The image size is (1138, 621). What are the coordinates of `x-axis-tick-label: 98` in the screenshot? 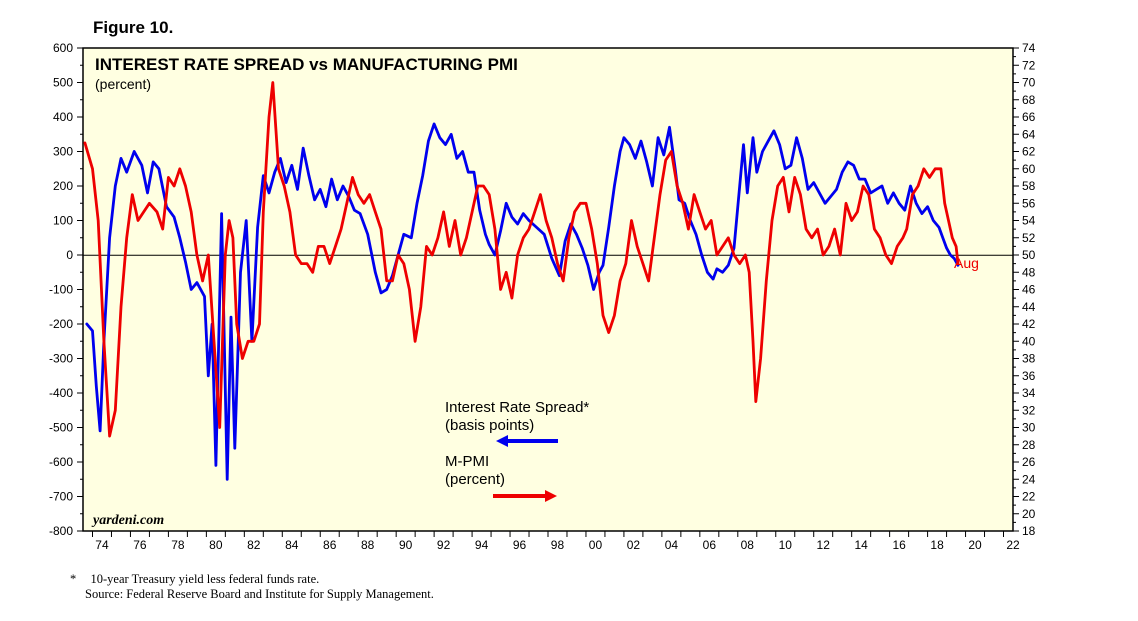 It's located at (558, 545).